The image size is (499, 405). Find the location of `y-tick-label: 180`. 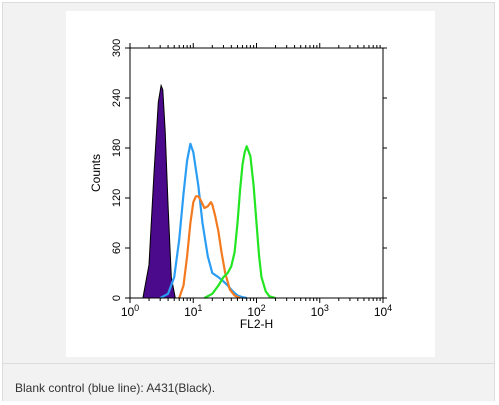

y-tick-label: 180 is located at coordinates (117, 148).